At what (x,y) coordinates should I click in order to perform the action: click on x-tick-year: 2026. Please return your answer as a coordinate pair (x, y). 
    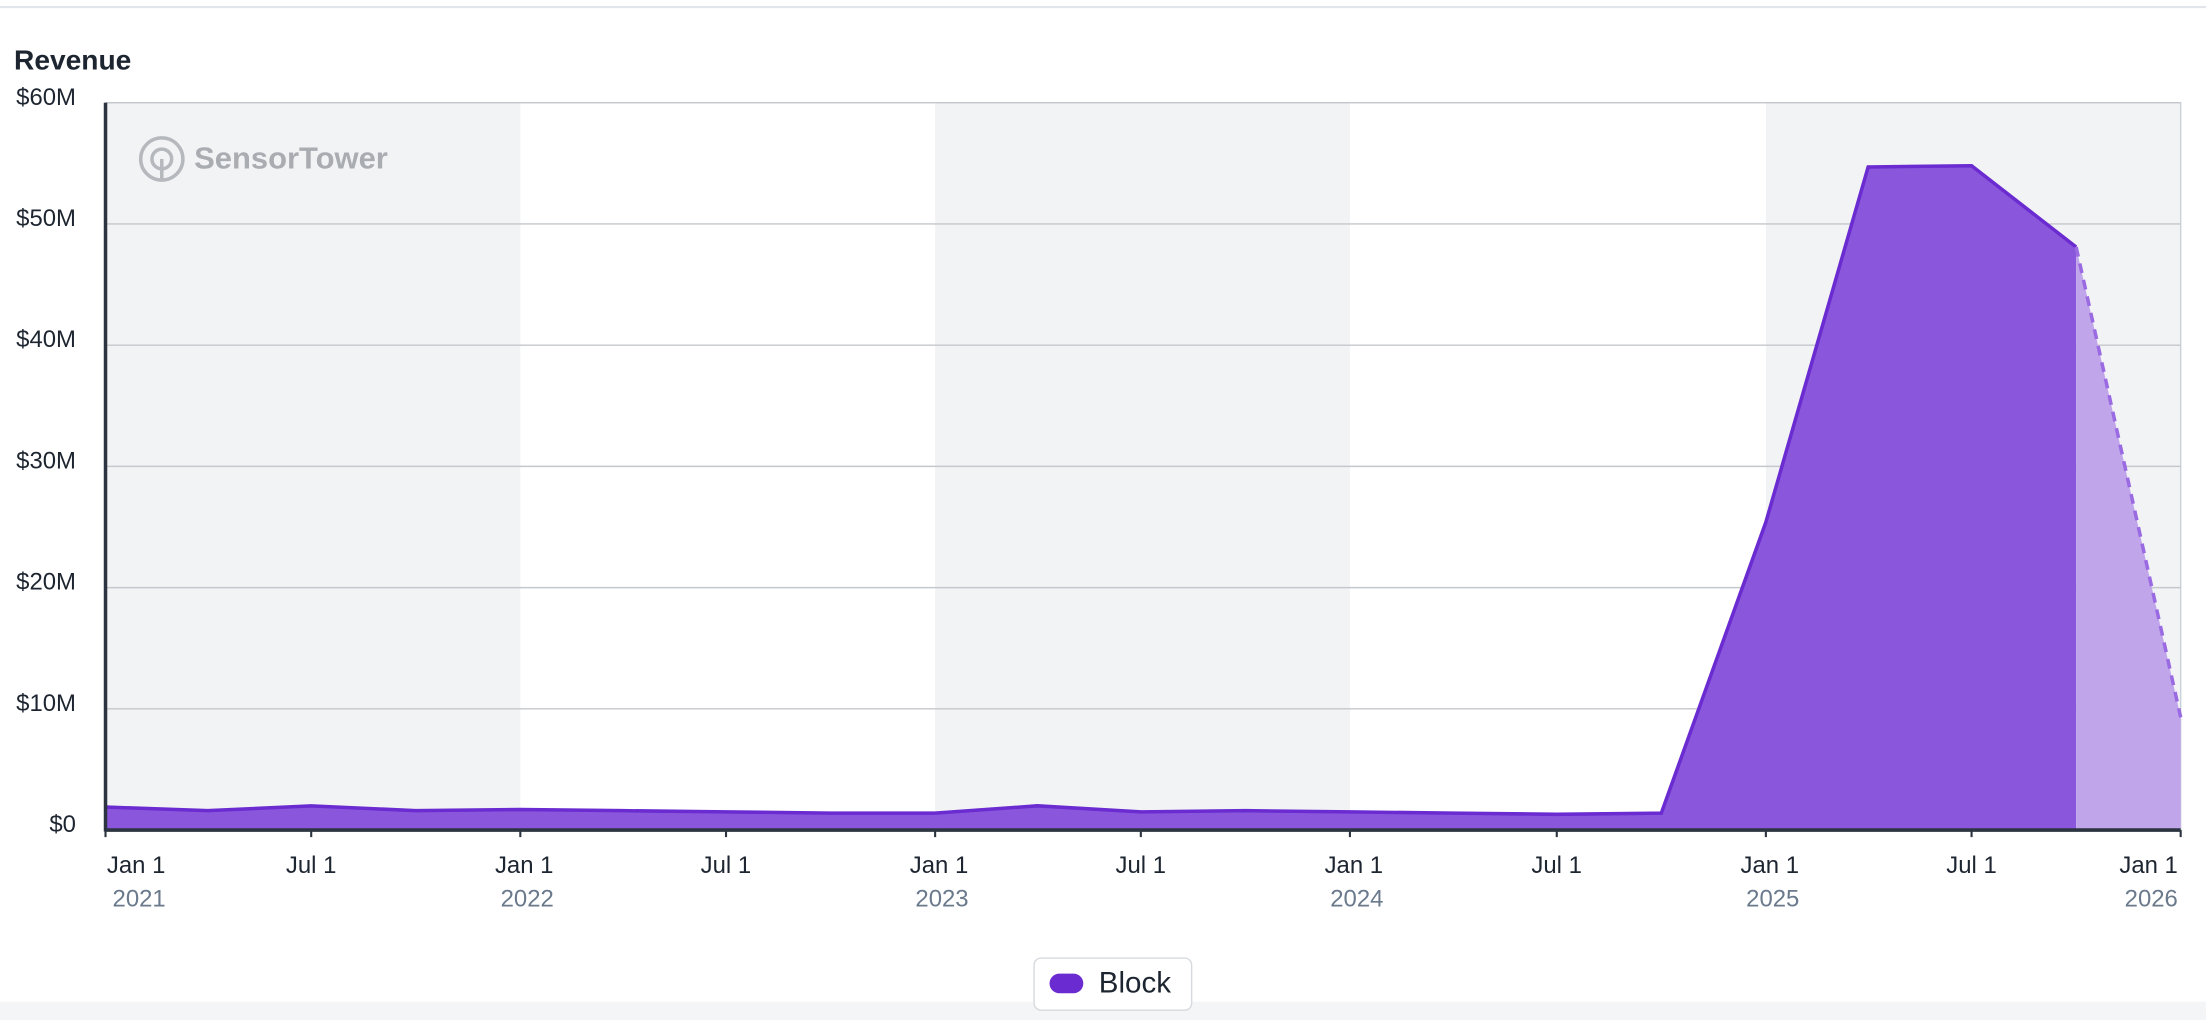
    Looking at the image, I should click on (2151, 899).